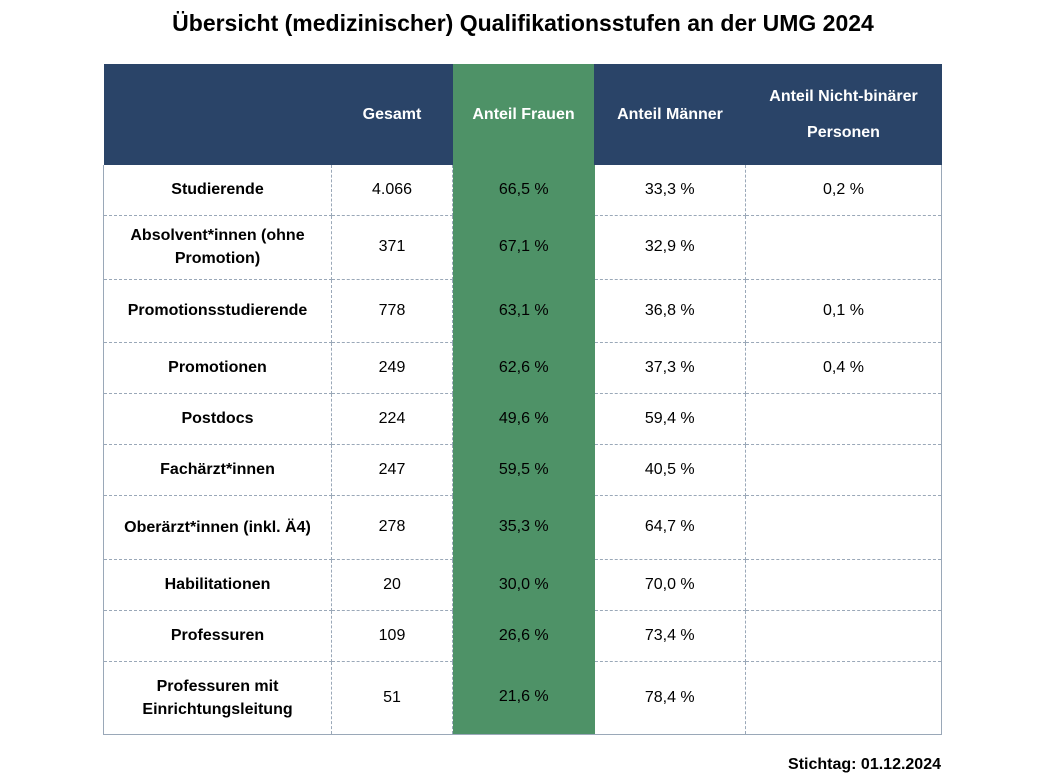 The width and height of the screenshot is (1046, 784). Describe the element at coordinates (392, 114) in the screenshot. I see `header-gesamt: Gesamt` at that location.